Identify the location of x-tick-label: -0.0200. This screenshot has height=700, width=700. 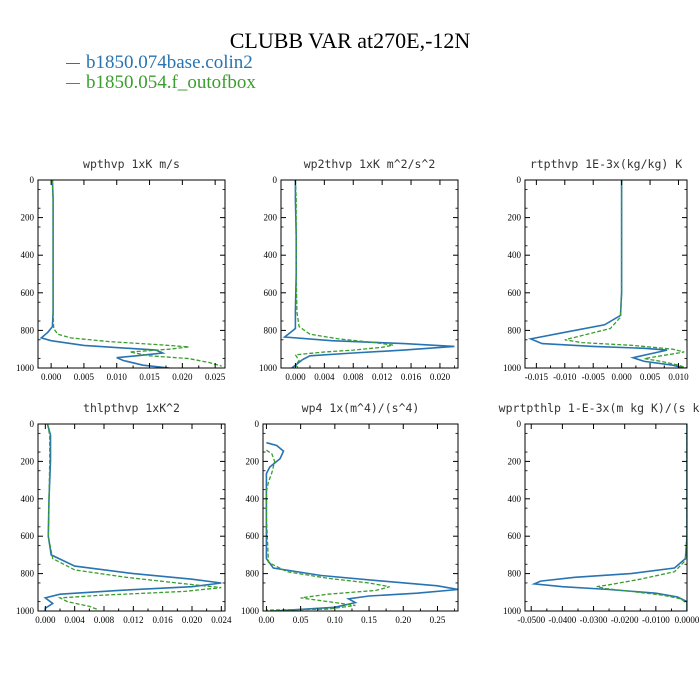
(625, 620).